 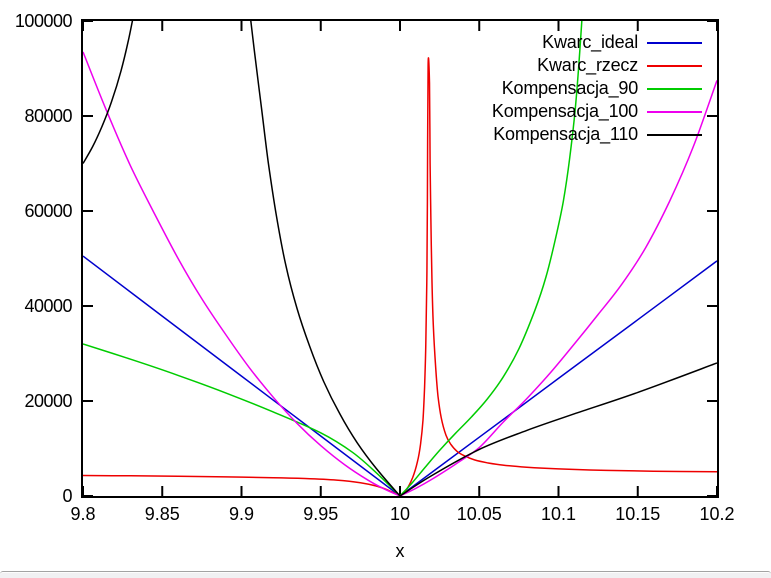 I want to click on legend-item-kompensacja-100: Kompensacja_100, so click(x=549, y=111).